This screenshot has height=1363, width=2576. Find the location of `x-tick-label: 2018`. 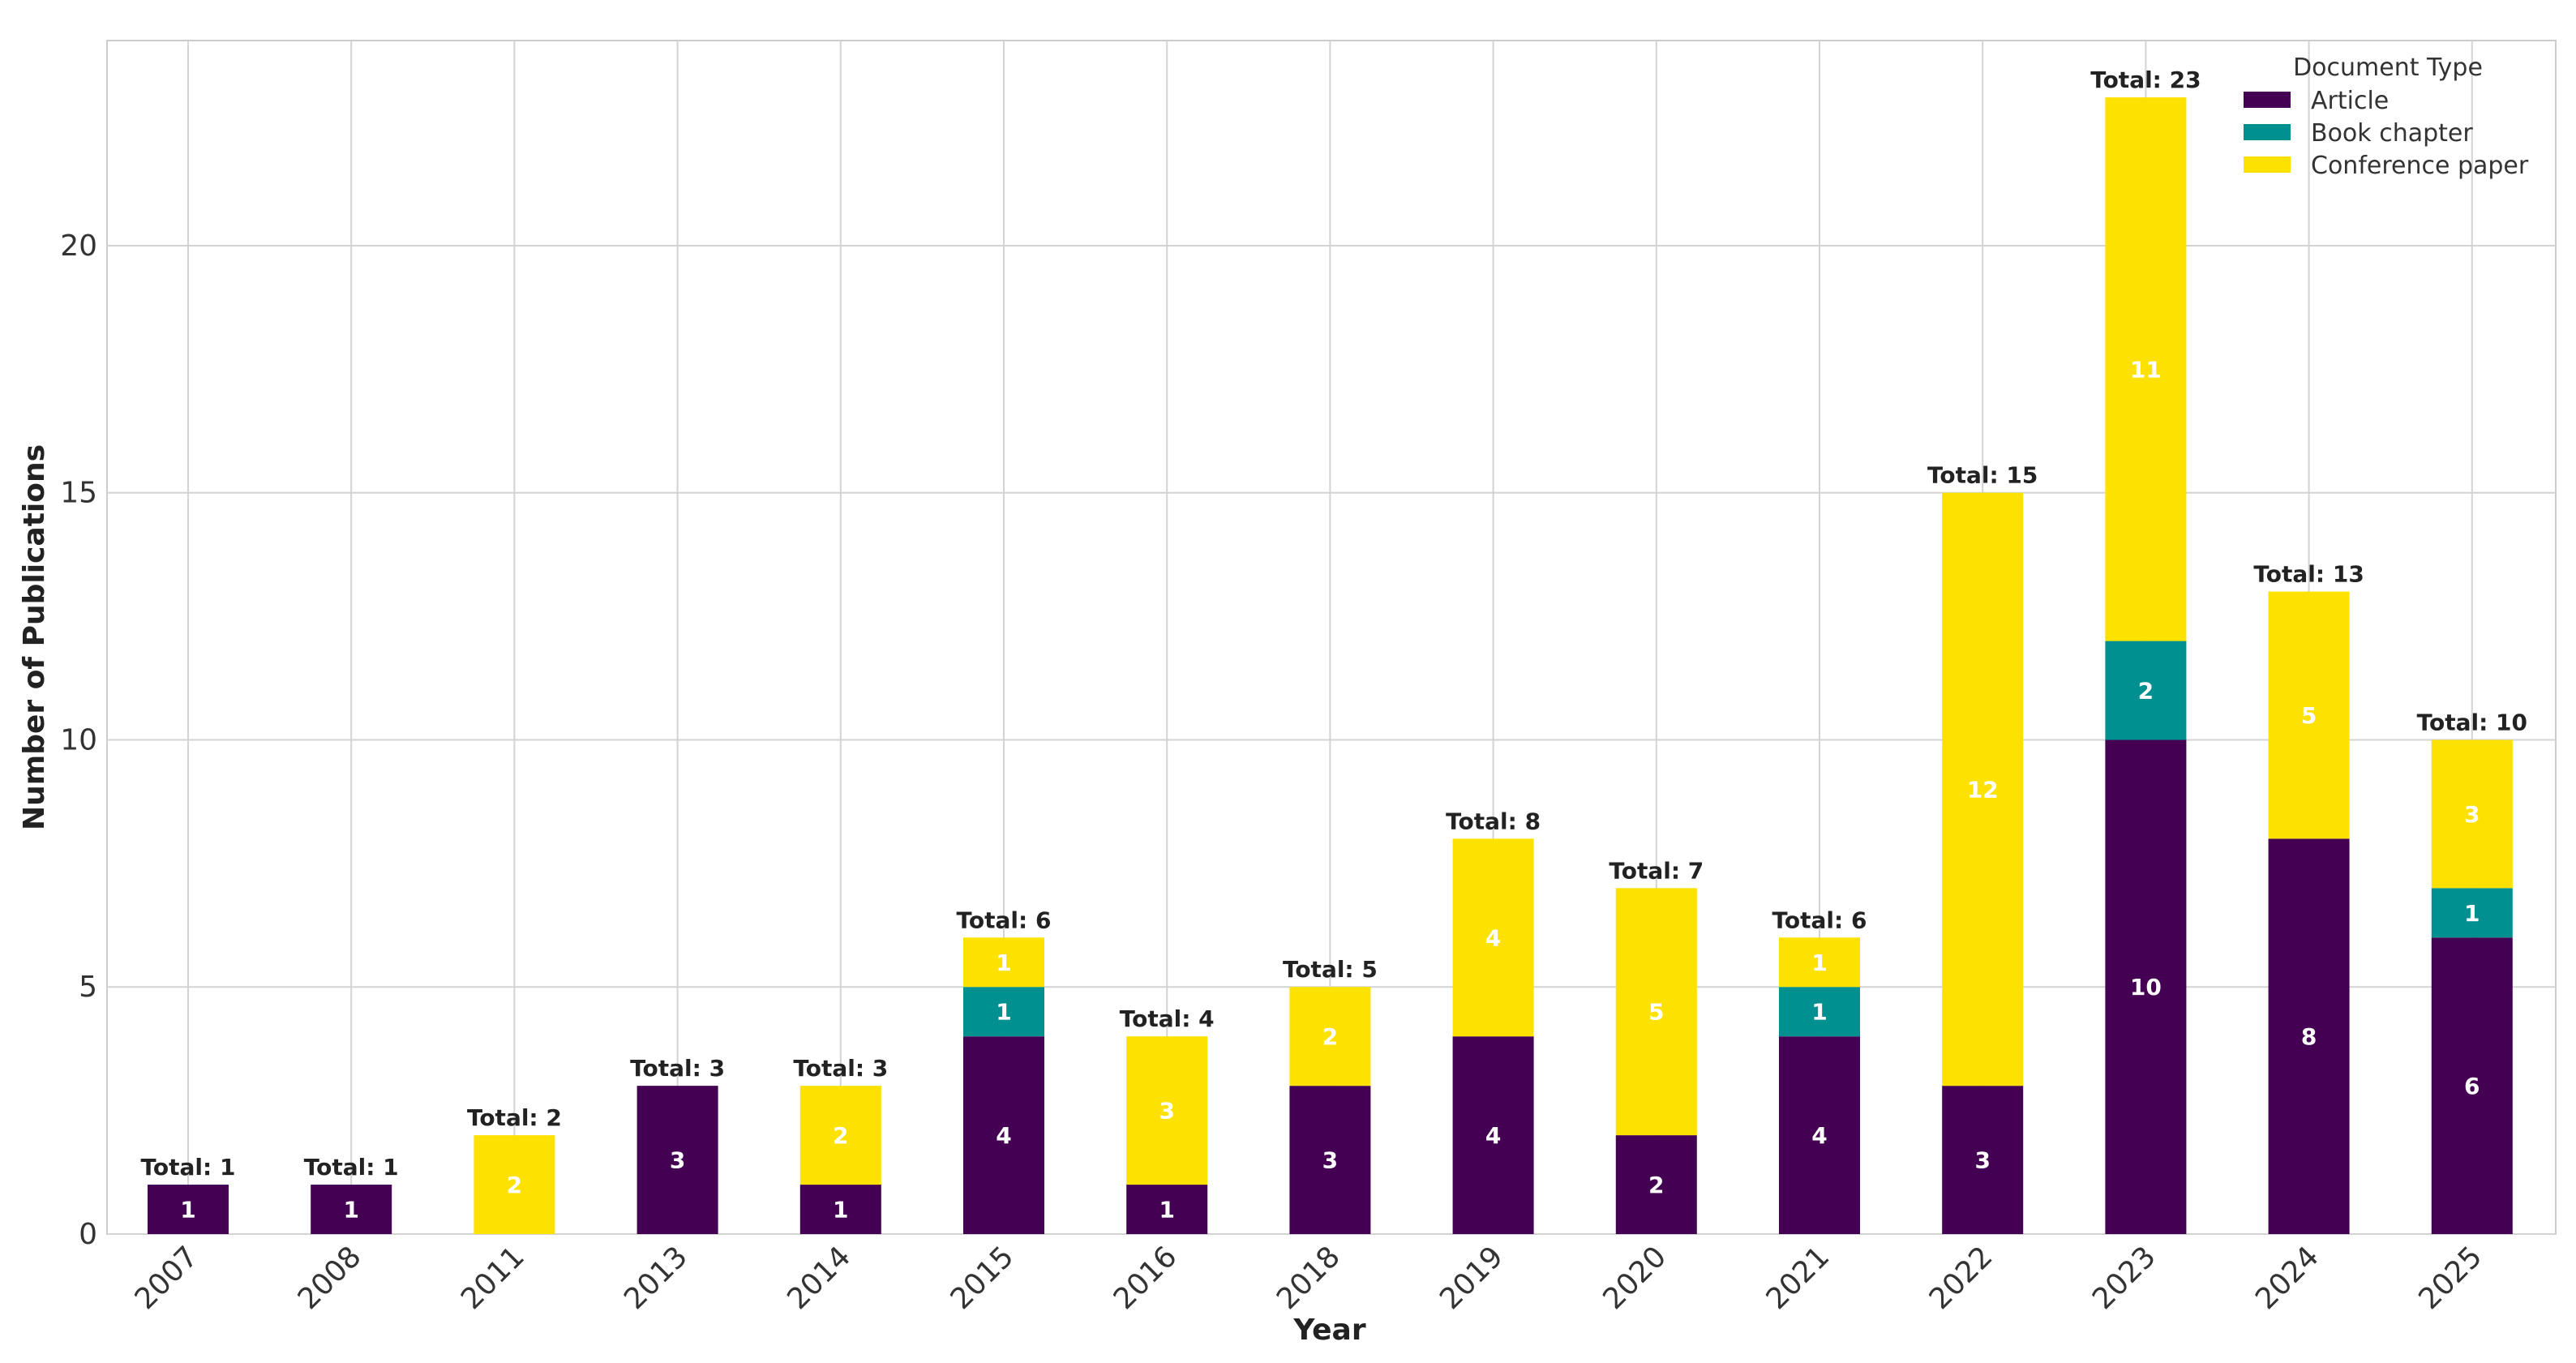

x-tick-label: 2018 is located at coordinates (1309, 1278).